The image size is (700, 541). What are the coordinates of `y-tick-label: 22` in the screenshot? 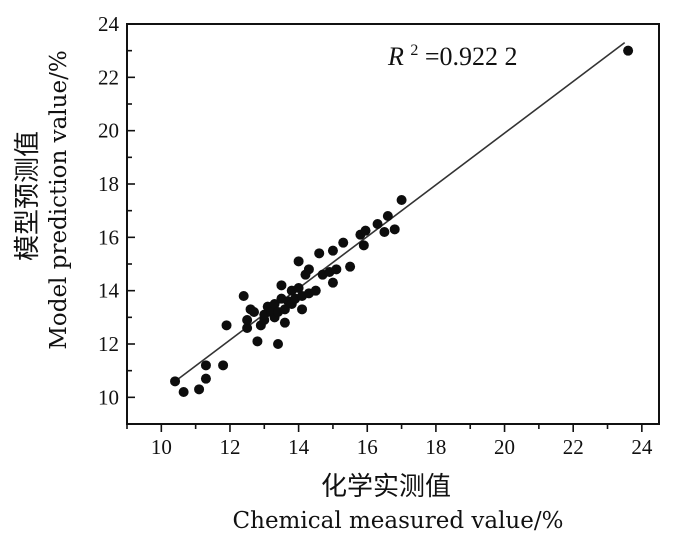 It's located at (108, 77).